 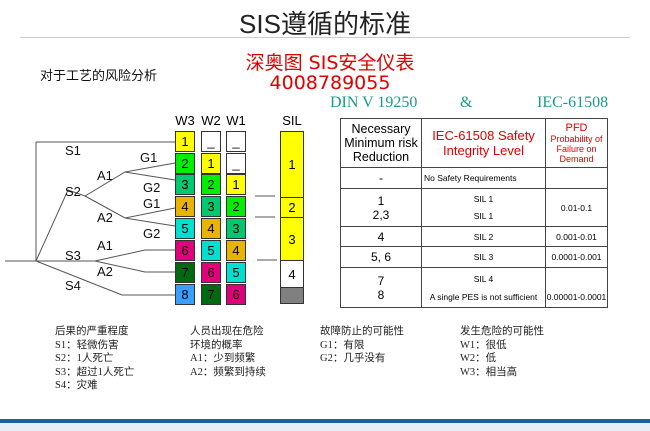 I want to click on w3-cell: 6, so click(x=185, y=250).